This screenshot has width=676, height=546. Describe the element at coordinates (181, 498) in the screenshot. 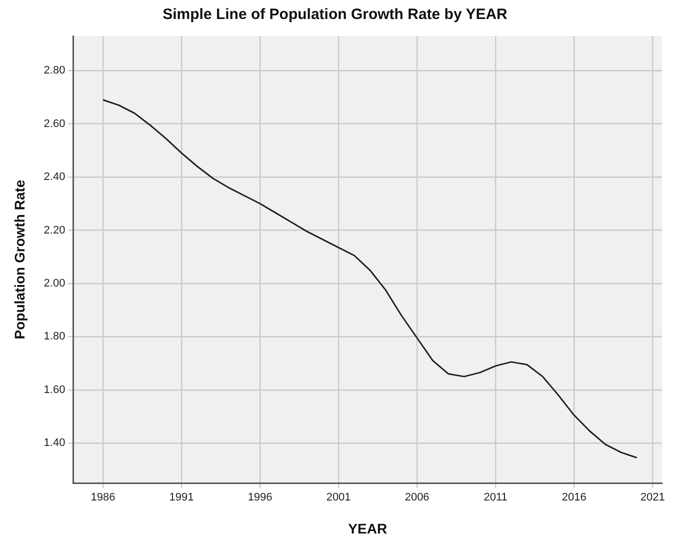

I see `x-tick-label: 1991` at that location.